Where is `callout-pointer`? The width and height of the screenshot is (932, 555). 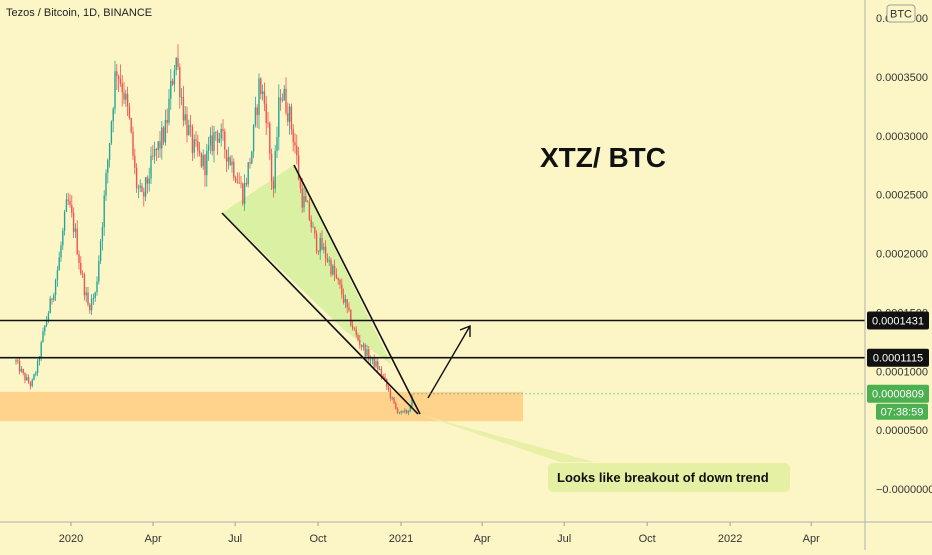
callout-pointer is located at coordinates (506, 438).